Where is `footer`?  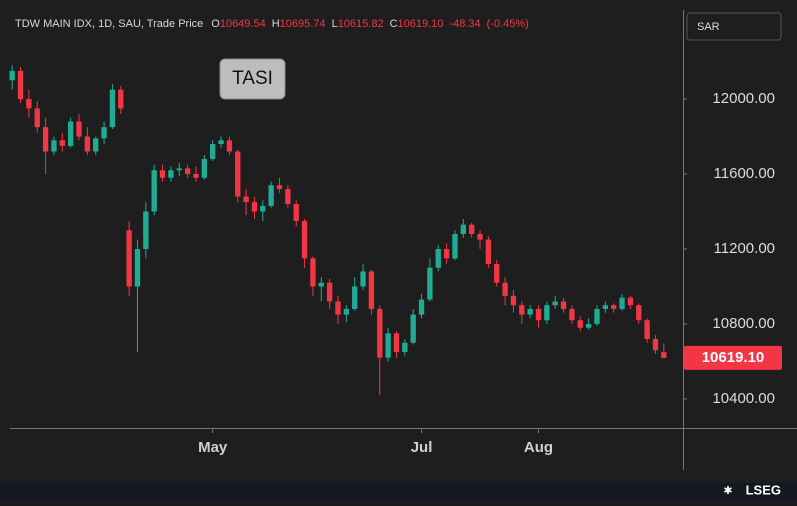
footer is located at coordinates (398, 492).